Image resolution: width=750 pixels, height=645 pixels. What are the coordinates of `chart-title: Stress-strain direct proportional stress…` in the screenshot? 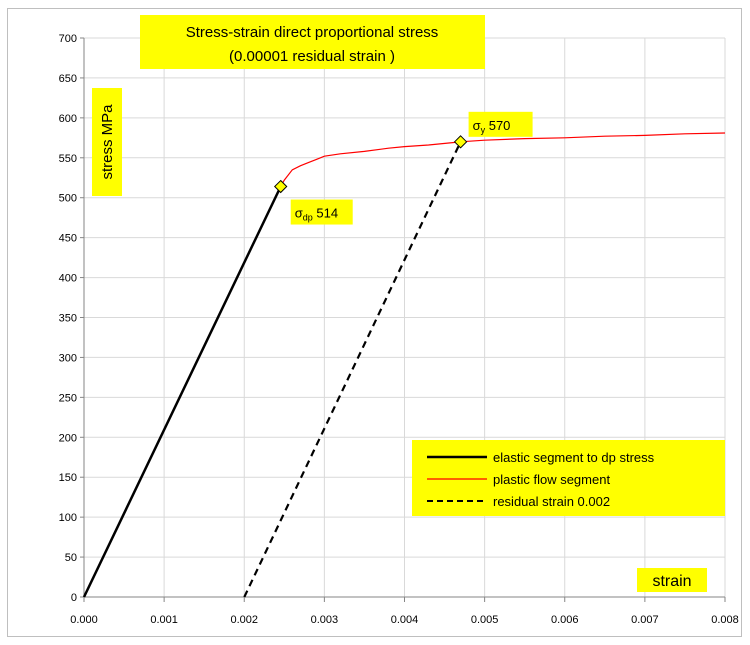 It's located at (312, 42).